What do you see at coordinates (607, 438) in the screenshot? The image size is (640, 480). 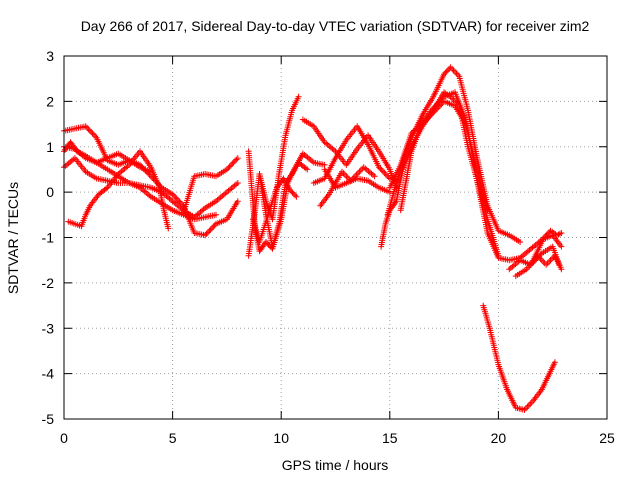 I see `x-tick-label: 25` at bounding box center [607, 438].